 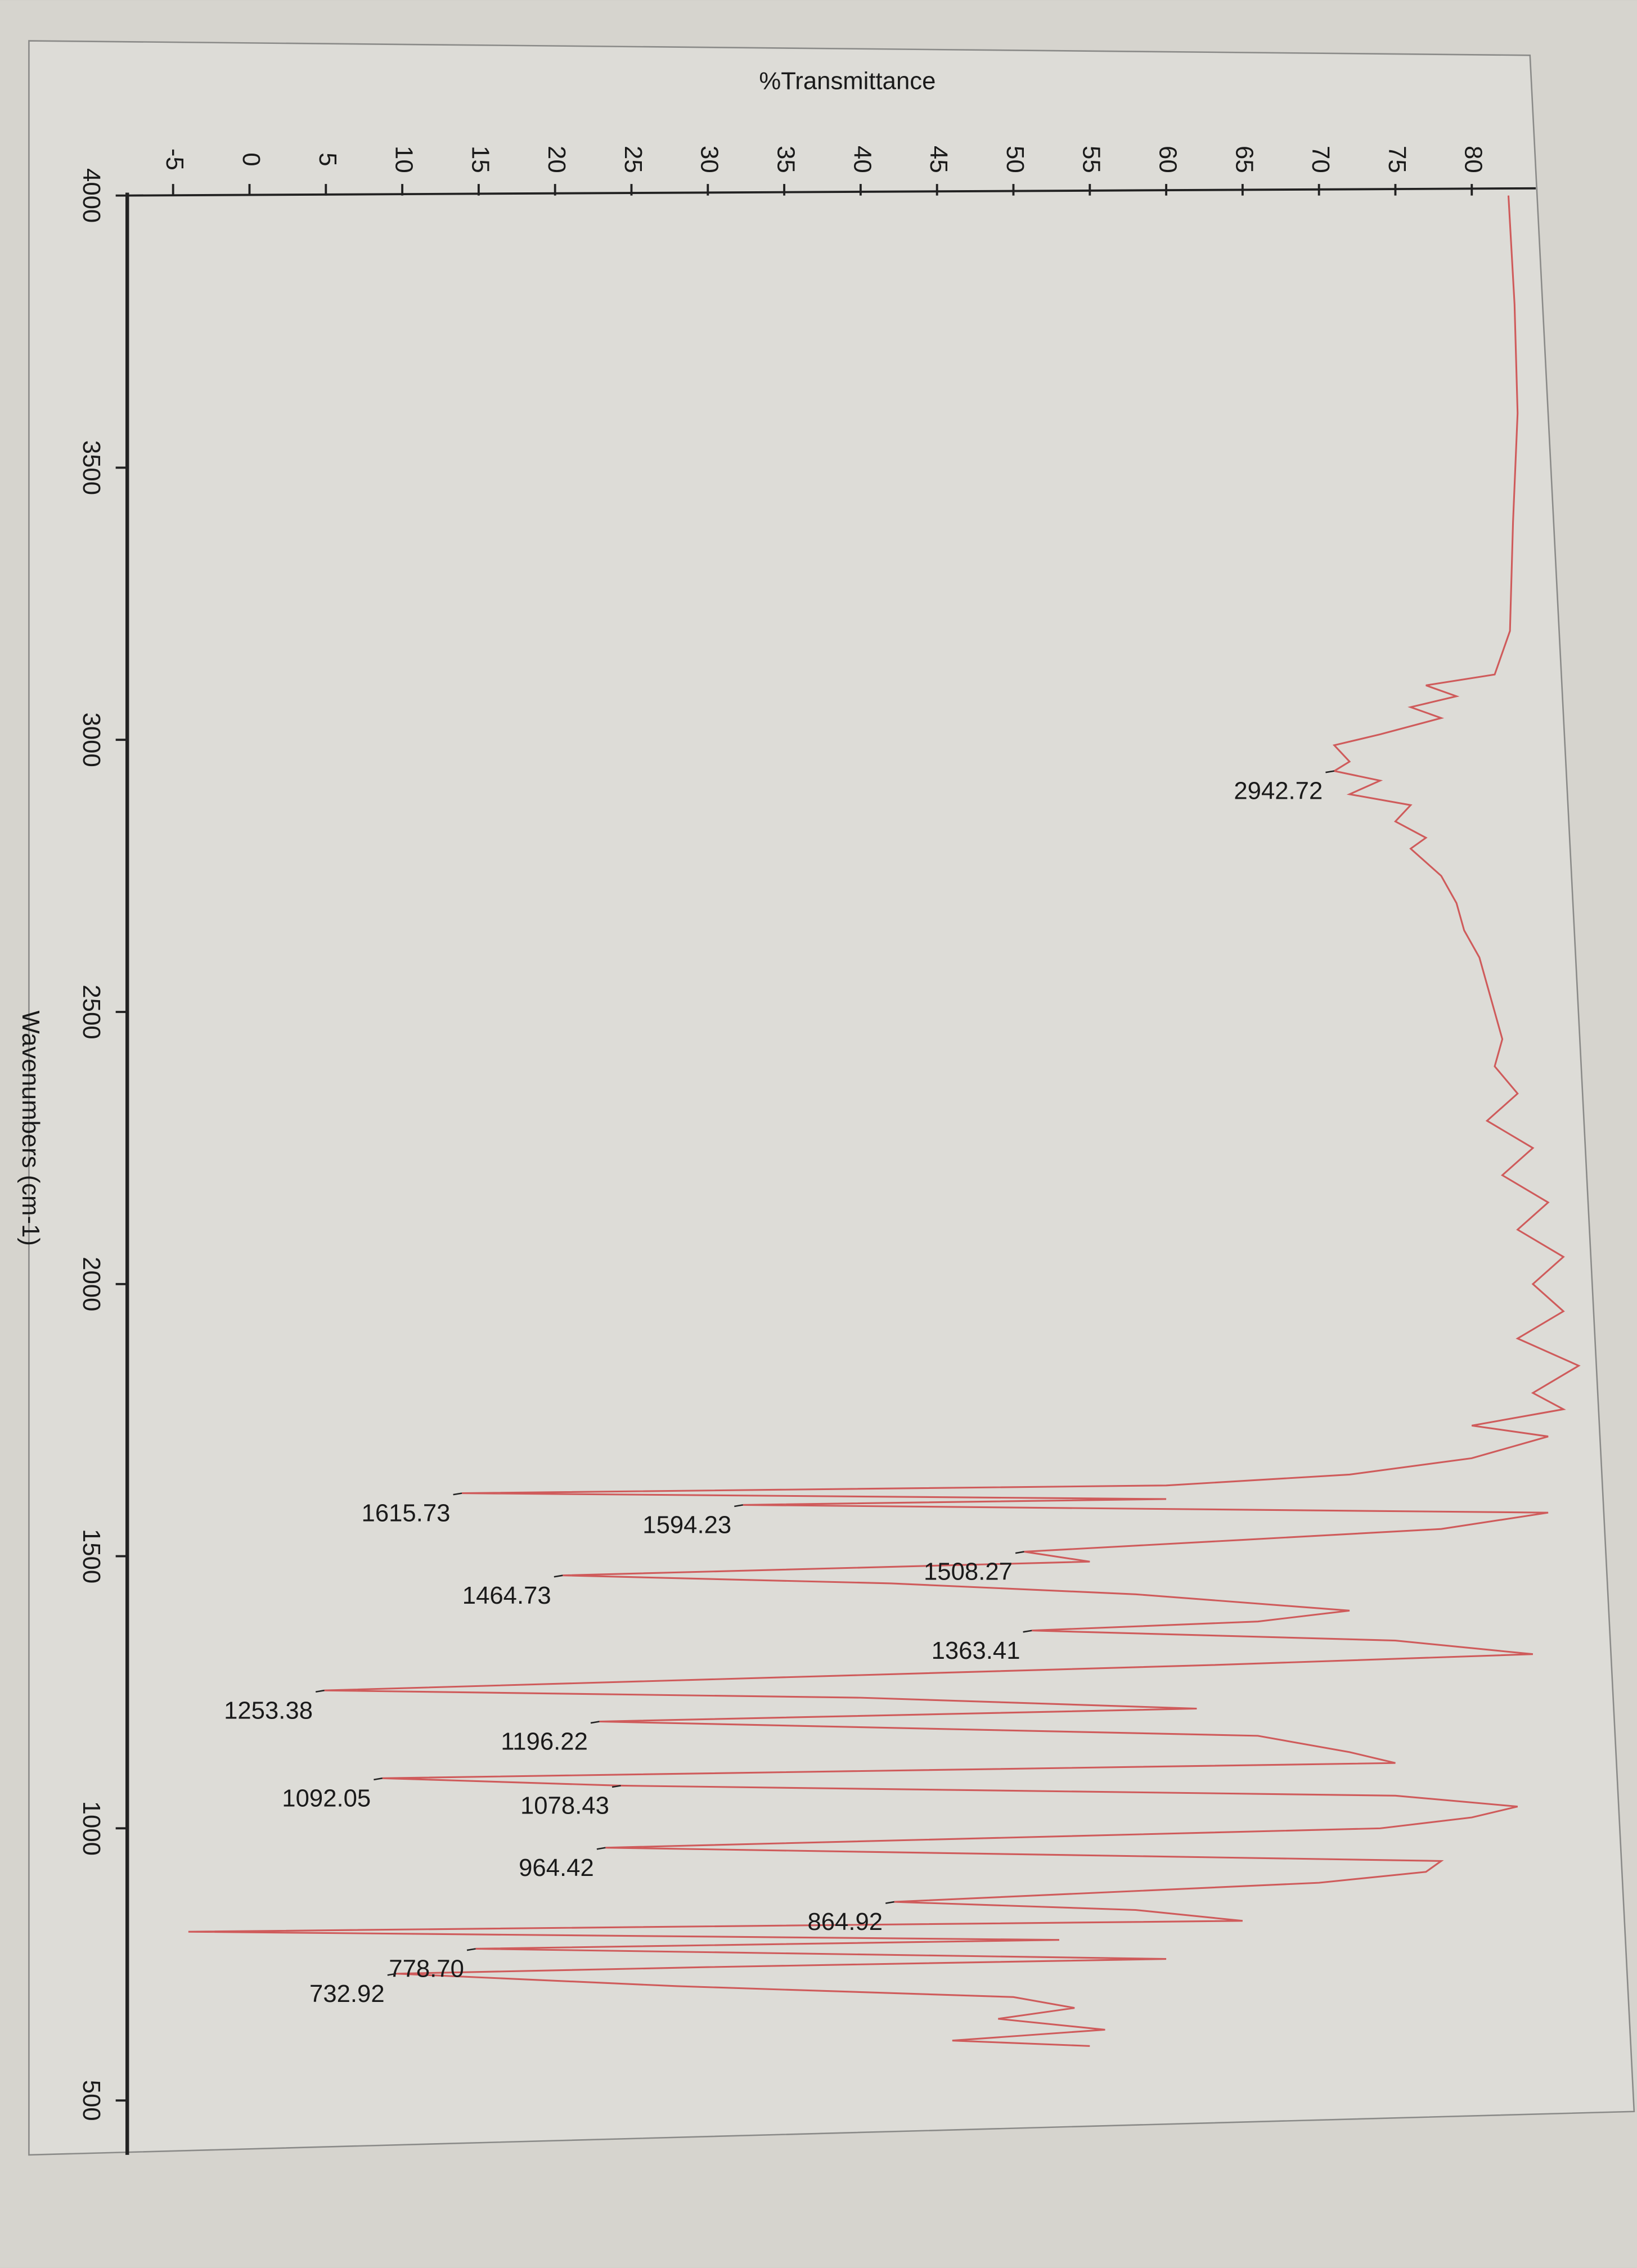 I want to click on y-tick-label: 0, so click(x=251, y=159).